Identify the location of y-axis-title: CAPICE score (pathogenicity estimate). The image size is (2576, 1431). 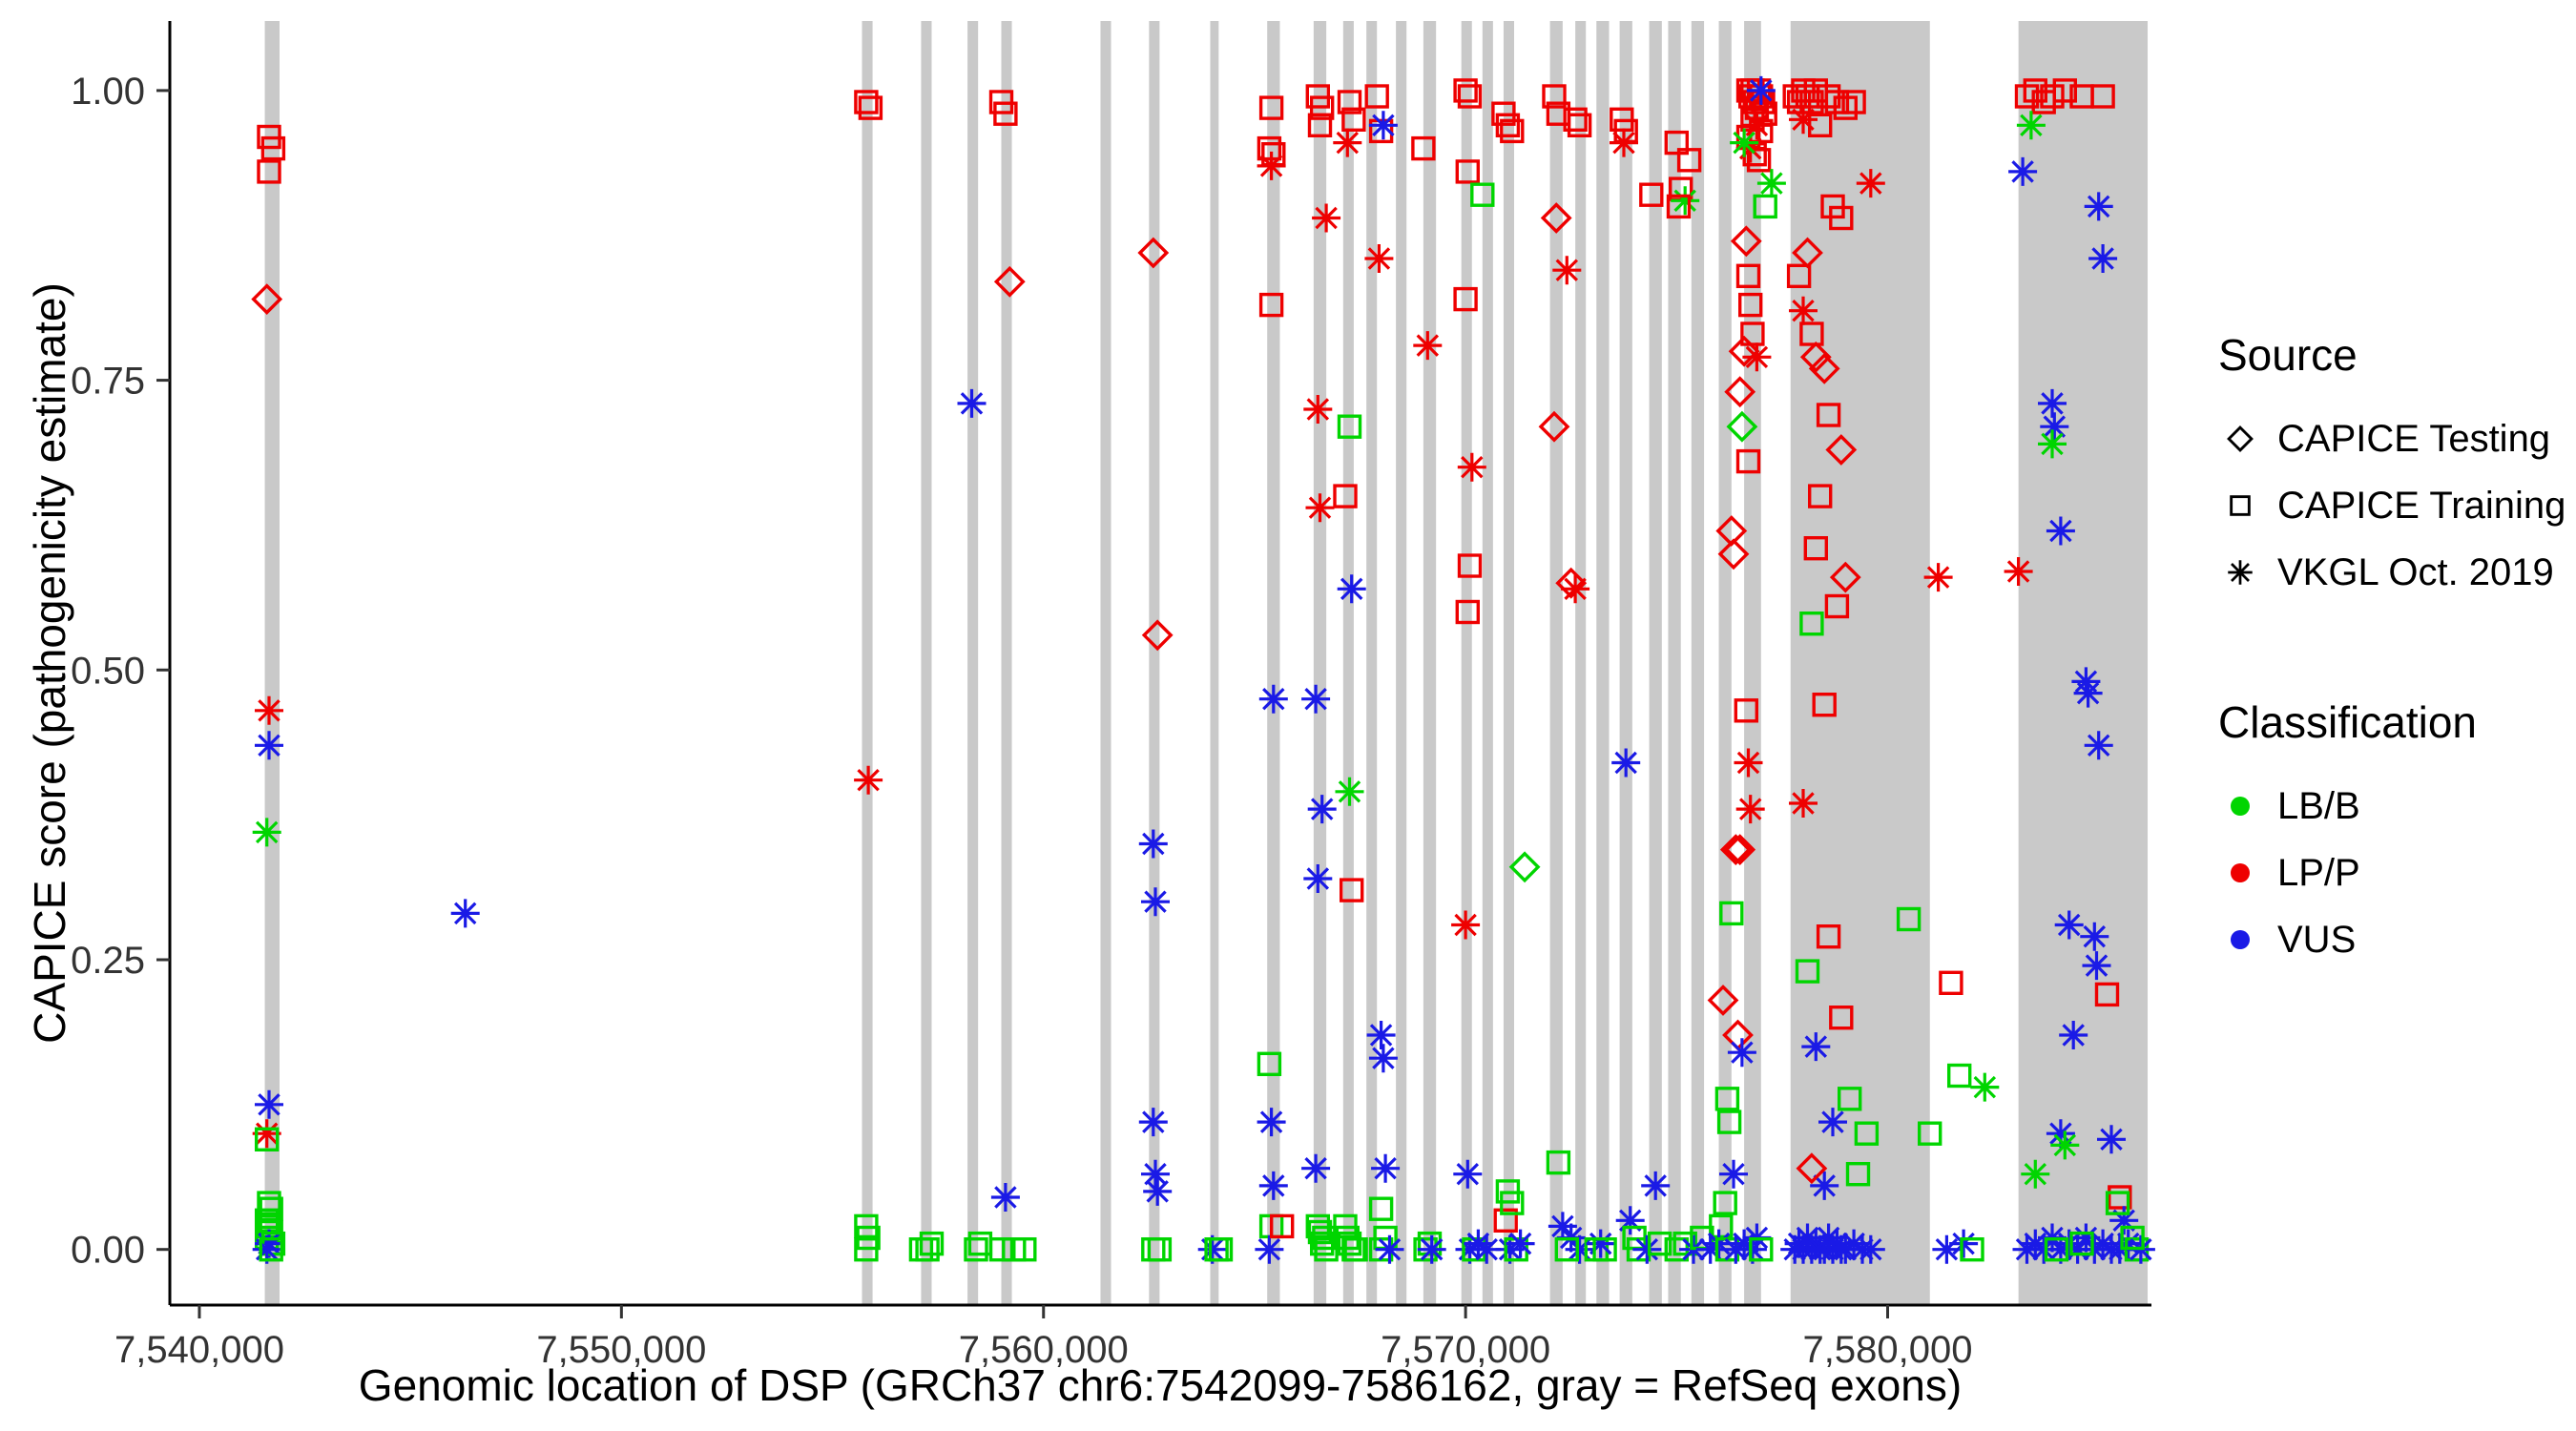
(49, 663).